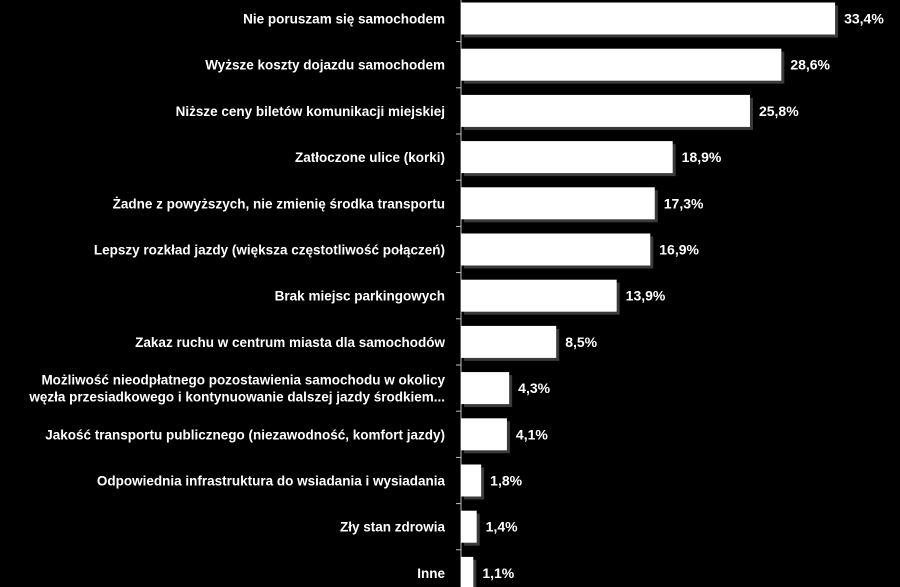 The width and height of the screenshot is (900, 587). I want to click on category-label: Inne, so click(431, 573).